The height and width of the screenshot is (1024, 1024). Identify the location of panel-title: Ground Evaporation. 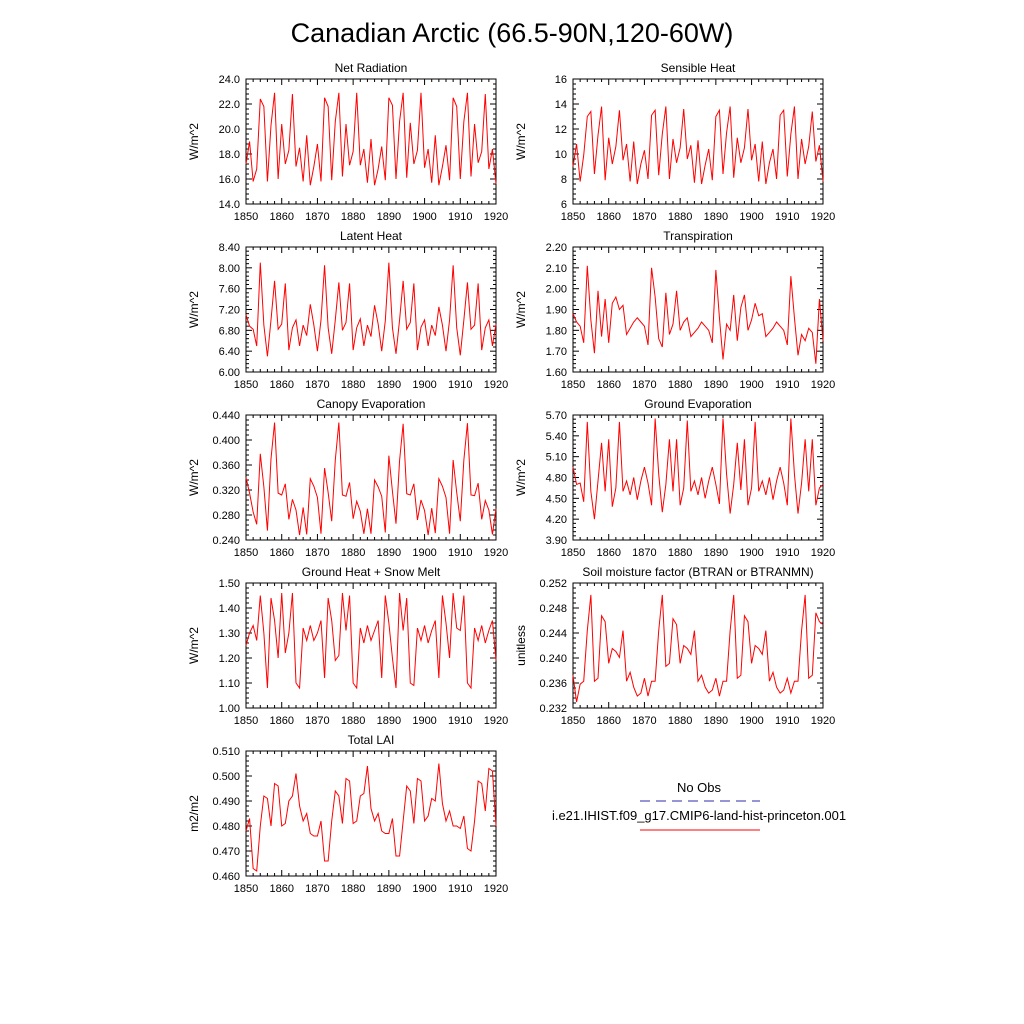
(697, 404).